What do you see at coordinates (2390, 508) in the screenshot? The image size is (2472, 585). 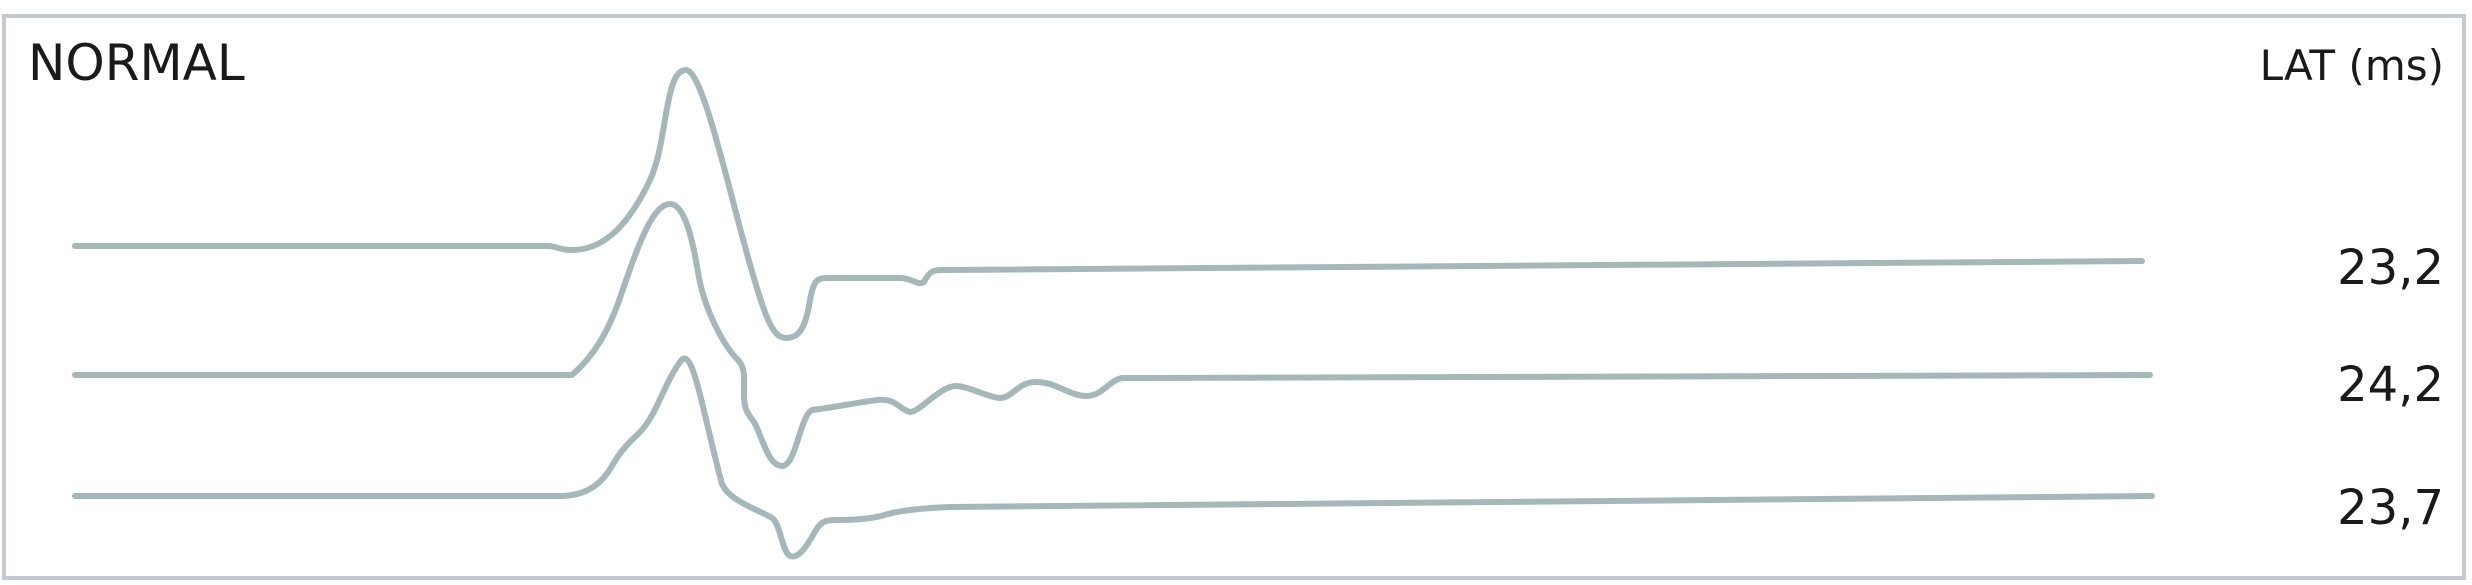 I see `lat-value-3: 23,7` at bounding box center [2390, 508].